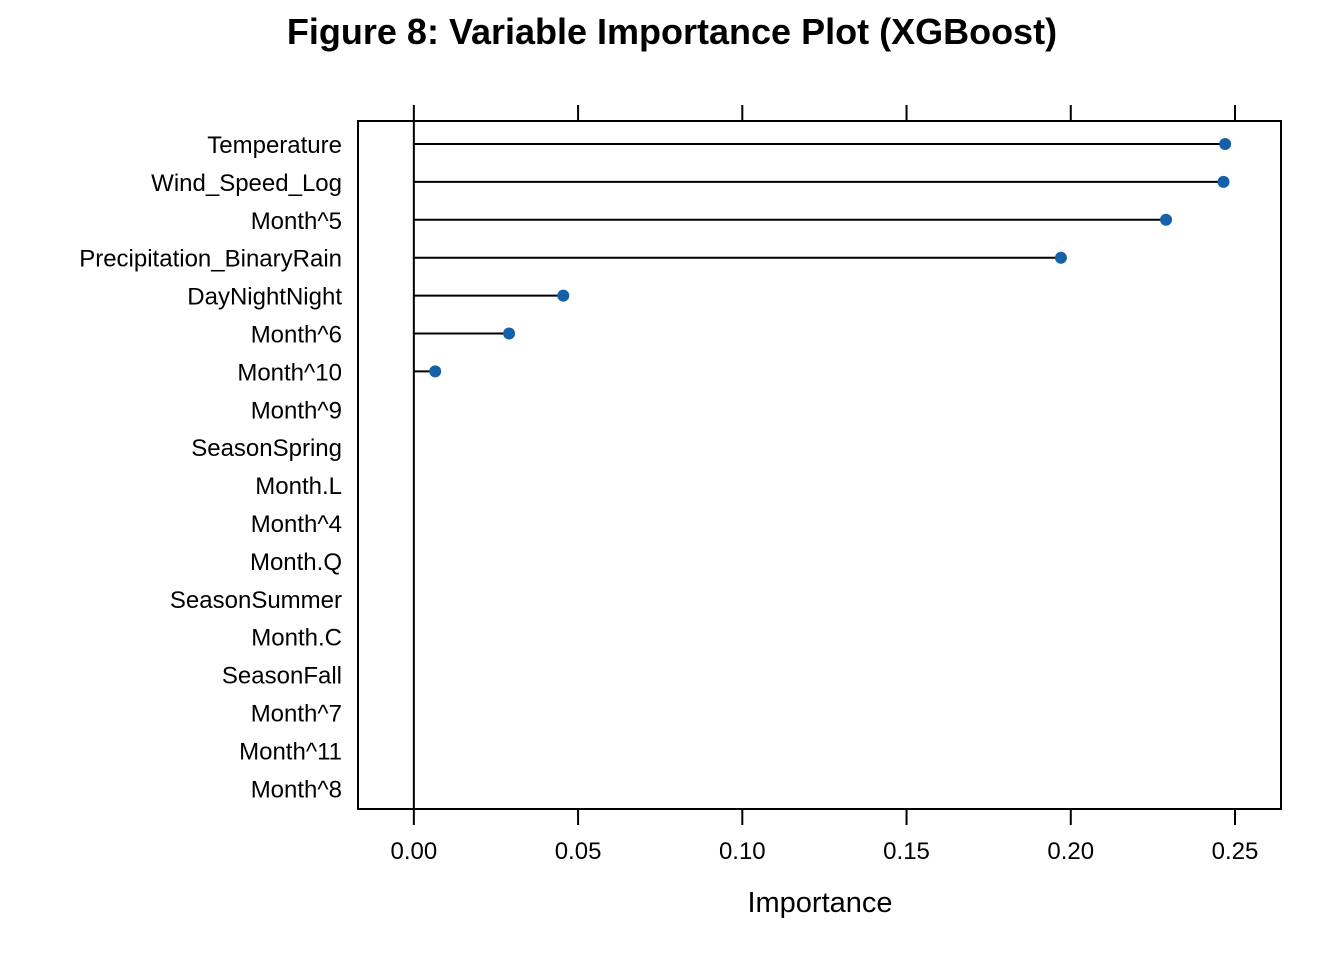 This screenshot has height=960, width=1344. Describe the element at coordinates (742, 851) in the screenshot. I see `x-tick-label: 0.10` at that location.